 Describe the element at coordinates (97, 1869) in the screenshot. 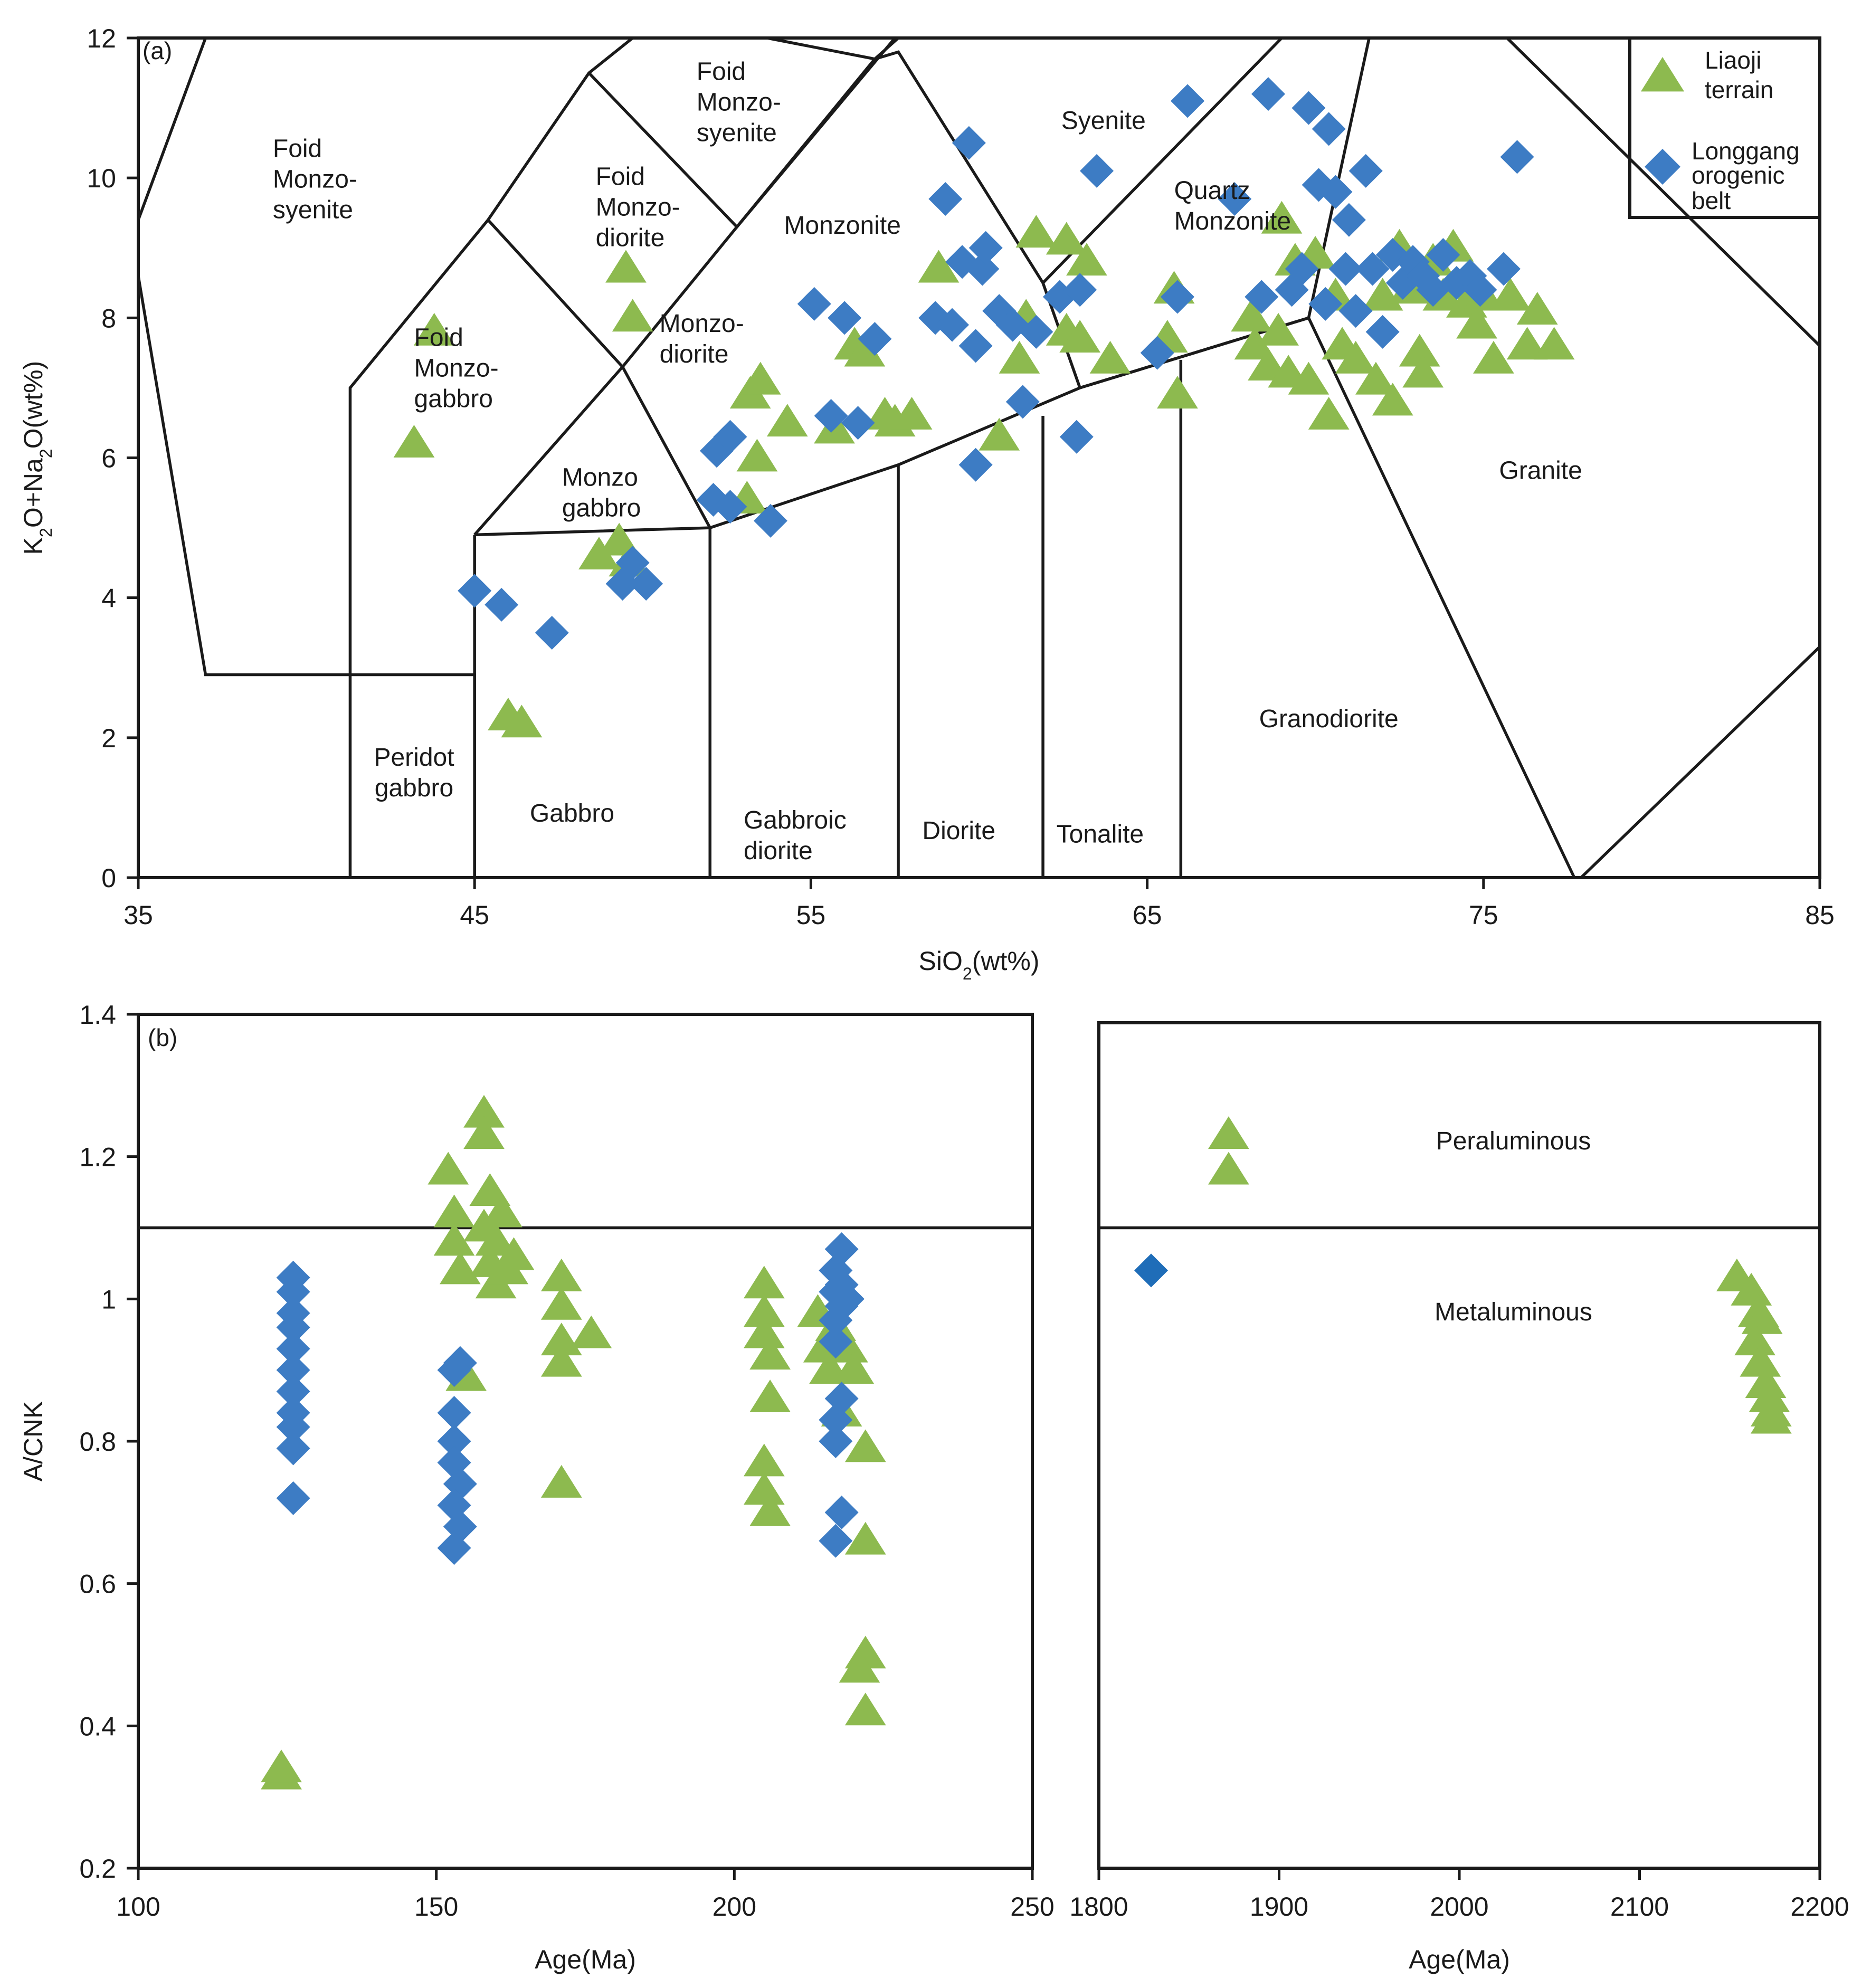

I see `y-tick-label: 0.2` at that location.